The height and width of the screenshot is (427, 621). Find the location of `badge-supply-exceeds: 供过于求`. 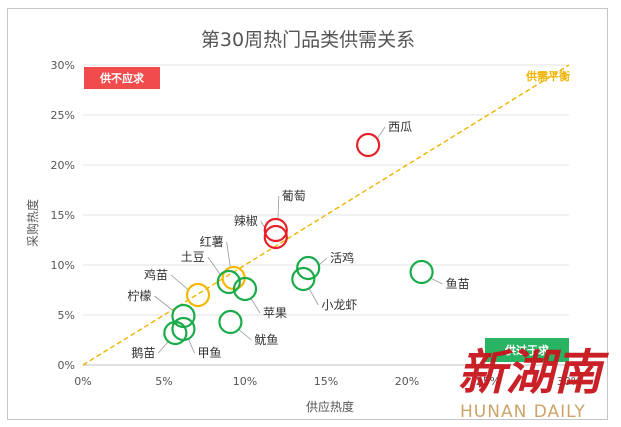

badge-supply-exceeds: 供过于求 is located at coordinates (527, 350).